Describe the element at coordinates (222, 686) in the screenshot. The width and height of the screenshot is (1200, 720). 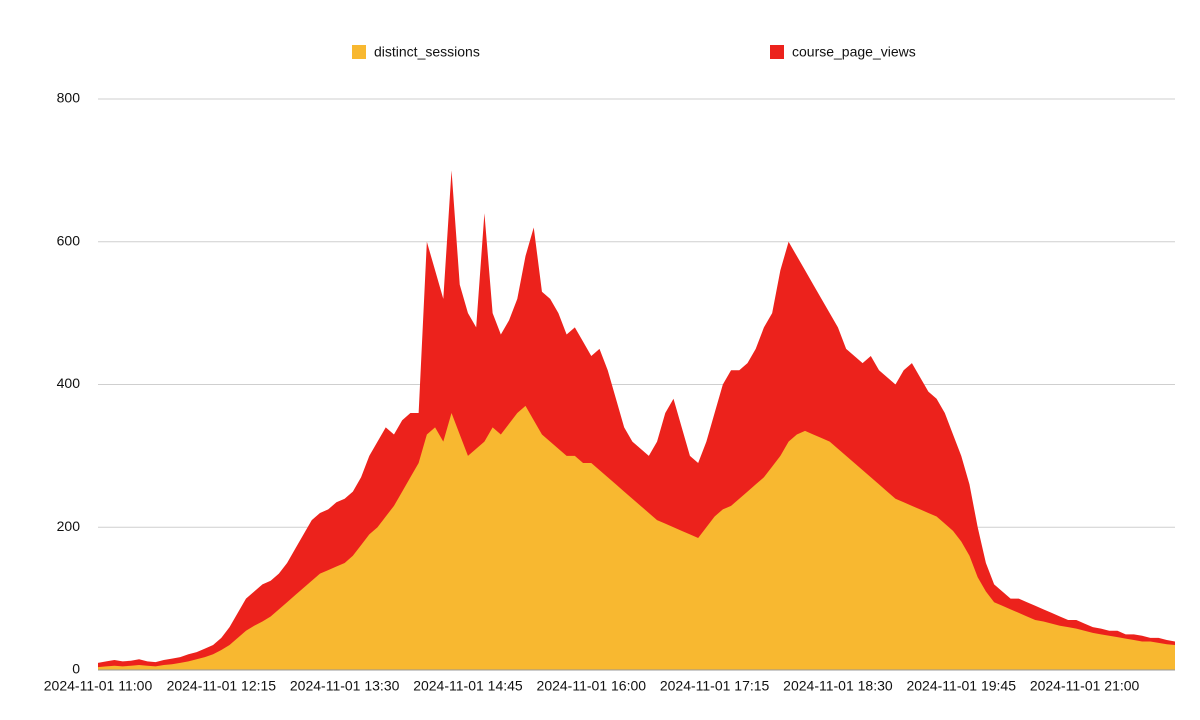
I see `x-tick-label: 2024-11-01 12:15` at that location.